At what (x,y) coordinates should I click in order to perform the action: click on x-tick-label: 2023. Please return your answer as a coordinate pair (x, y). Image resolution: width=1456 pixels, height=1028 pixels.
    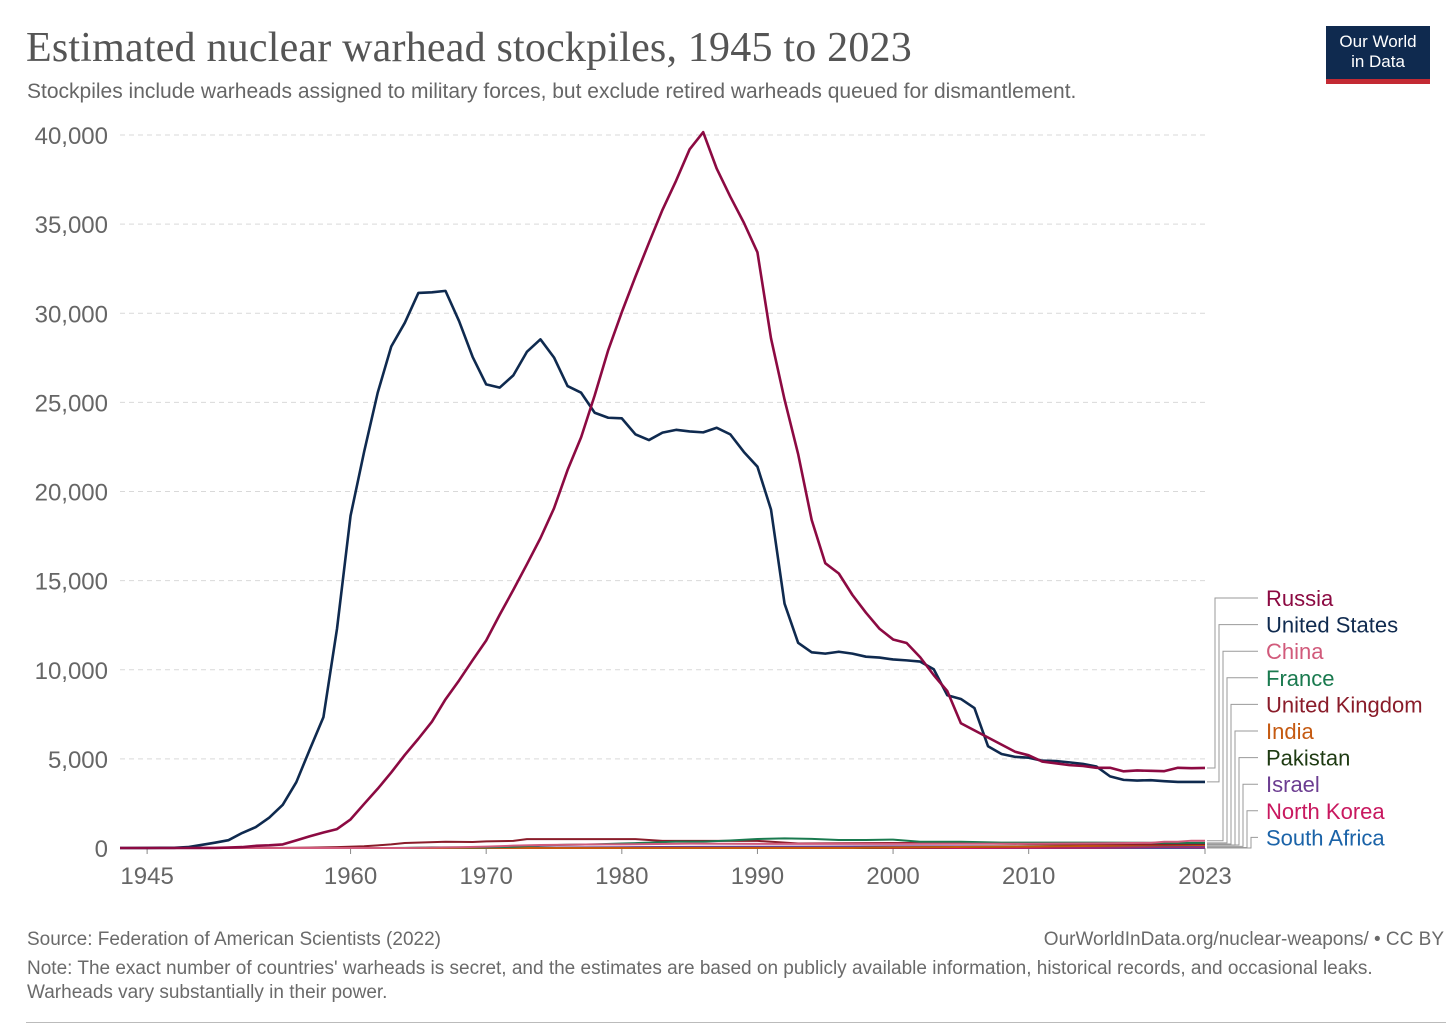
    Looking at the image, I should click on (1204, 876).